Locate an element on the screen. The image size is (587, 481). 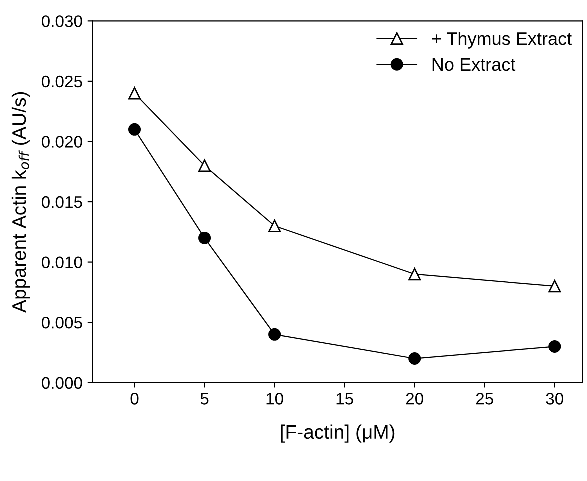
y-tick-label: 0.015 is located at coordinates (62, 202).